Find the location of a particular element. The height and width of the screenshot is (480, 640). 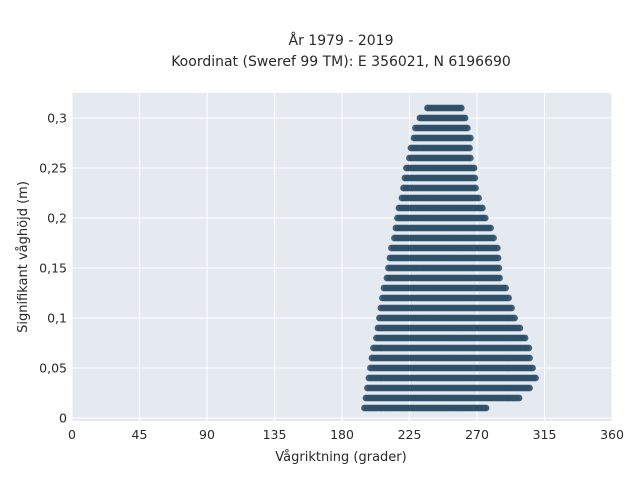

y-axis-ticks: 0 0,05 0,1 0,15 0,2 0,25 0,3 is located at coordinates (53, 268).